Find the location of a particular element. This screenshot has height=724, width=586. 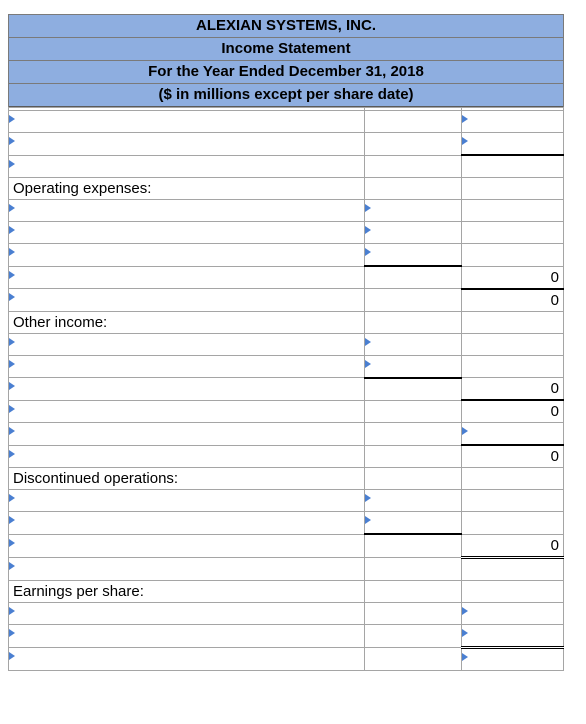

operating-income-value: 0 is located at coordinates (512, 299).